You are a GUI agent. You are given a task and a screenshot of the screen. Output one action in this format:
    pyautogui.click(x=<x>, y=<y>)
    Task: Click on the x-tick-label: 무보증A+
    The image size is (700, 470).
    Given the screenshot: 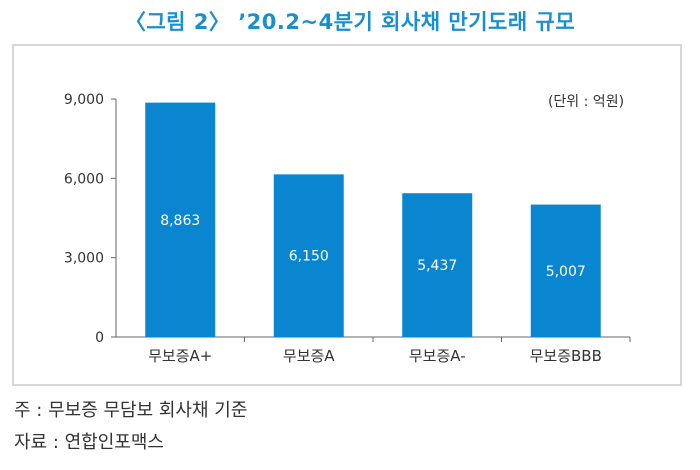 What is the action you would take?
    pyautogui.click(x=180, y=356)
    